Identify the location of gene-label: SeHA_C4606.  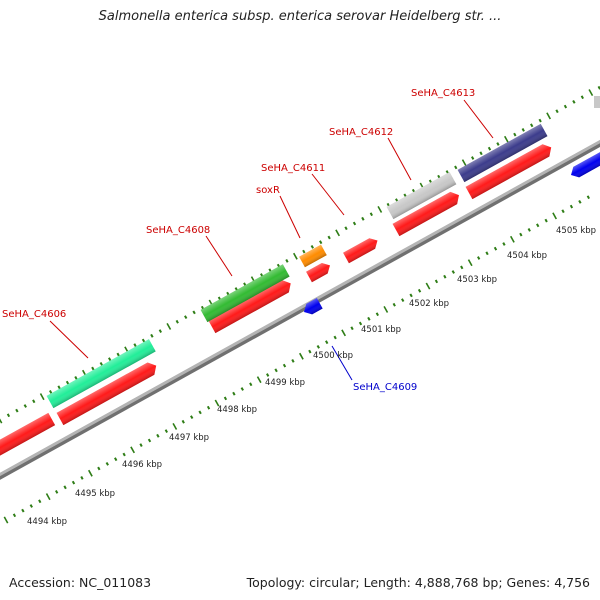
(34, 314).